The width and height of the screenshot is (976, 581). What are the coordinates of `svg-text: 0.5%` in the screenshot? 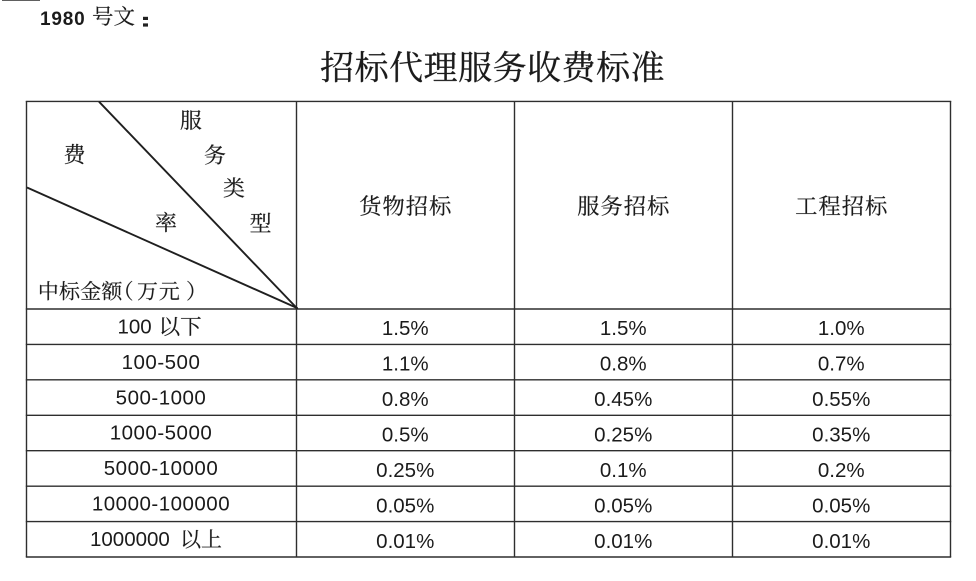 It's located at (405, 434).